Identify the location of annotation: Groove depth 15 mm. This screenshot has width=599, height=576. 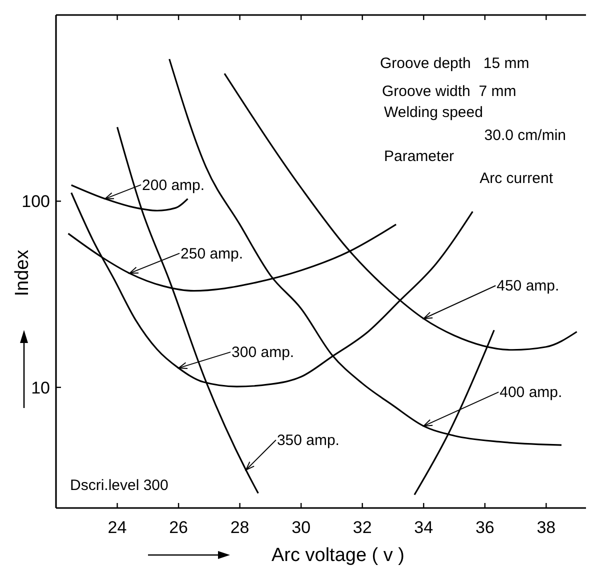
(455, 63).